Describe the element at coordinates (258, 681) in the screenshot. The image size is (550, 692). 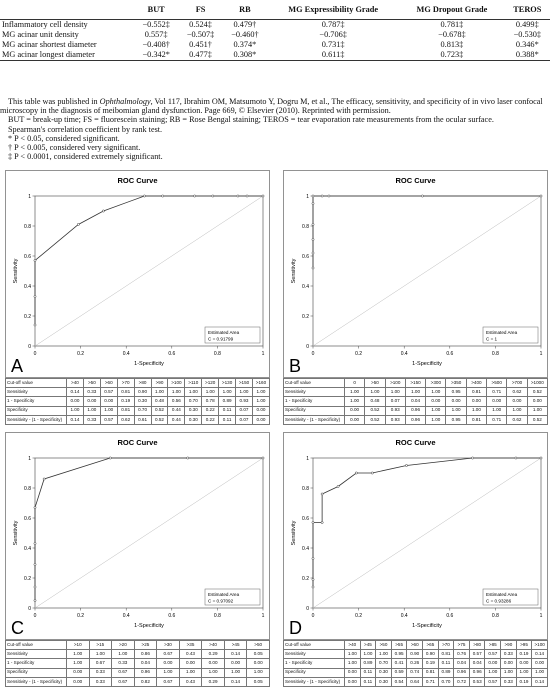
I see `value-cell: 0.05` at that location.